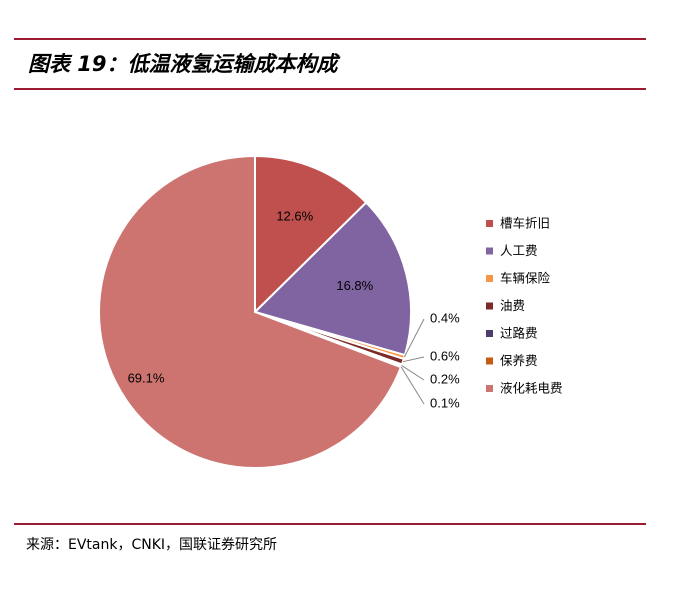 The width and height of the screenshot is (678, 600). Describe the element at coordinates (330, 524) in the screenshot. I see `source-rule` at that location.